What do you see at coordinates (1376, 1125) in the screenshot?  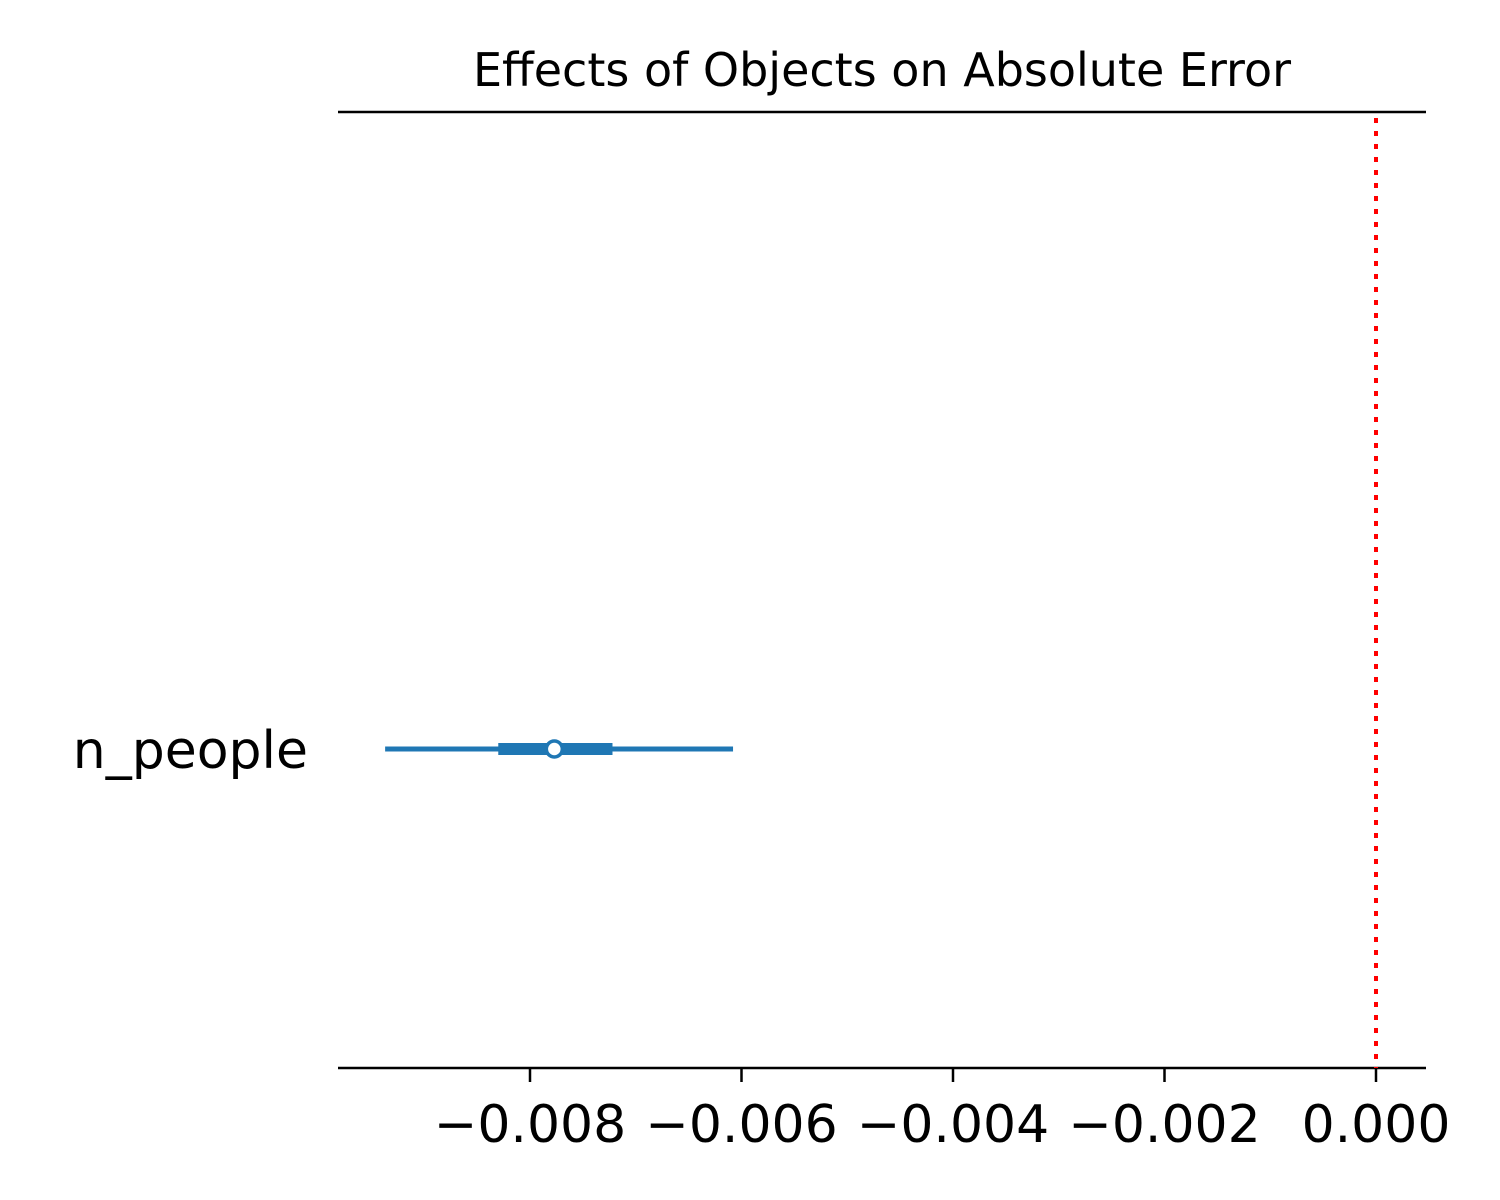 I see `x-tick-label: 0.000` at bounding box center [1376, 1125].